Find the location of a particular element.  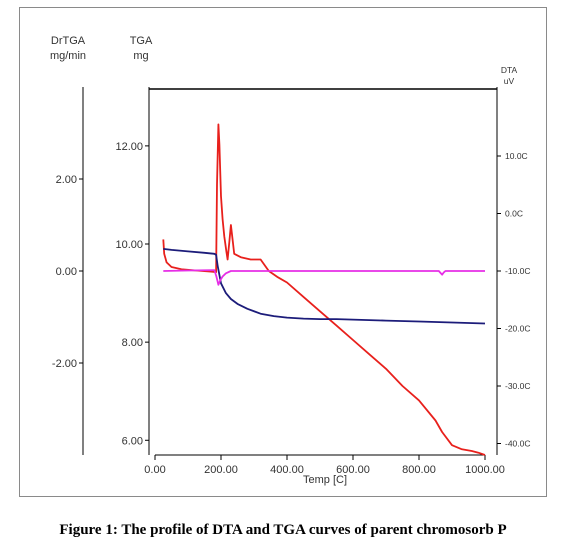

x-tick-label: 1000.00 is located at coordinates (485, 470).